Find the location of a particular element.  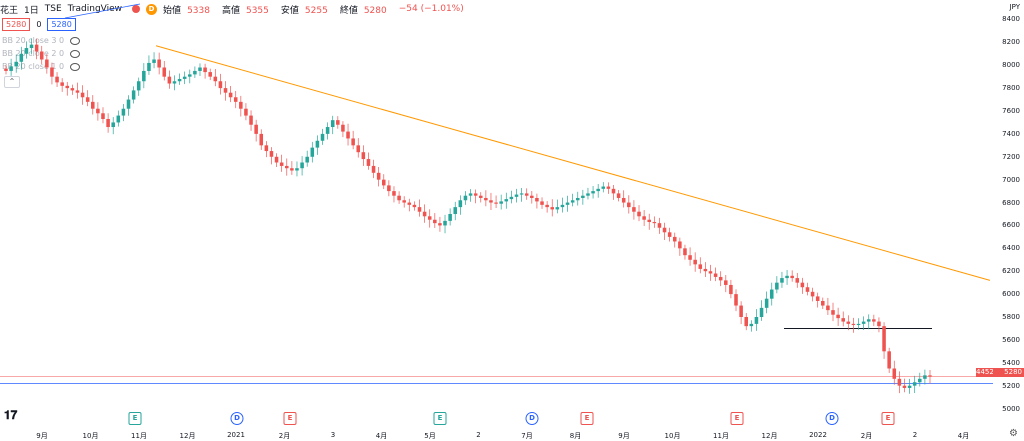

symbol-name: 花王 is located at coordinates (9, 10).